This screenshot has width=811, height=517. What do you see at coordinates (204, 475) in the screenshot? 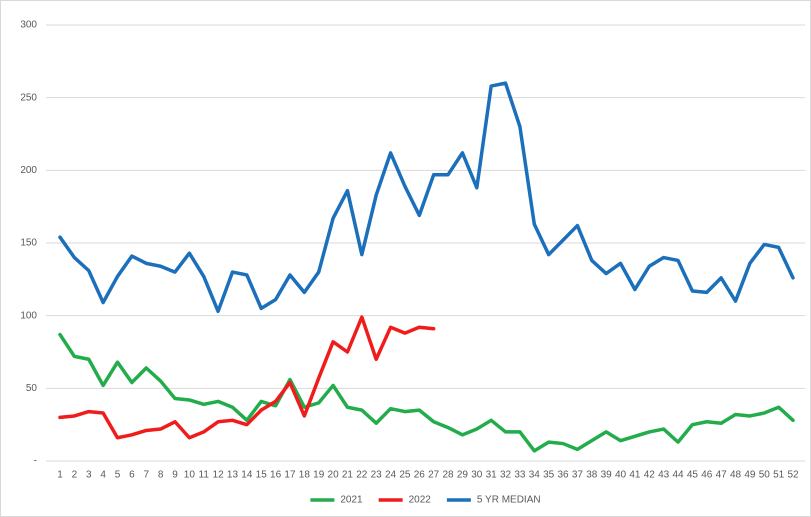
I see `x-tick-label: 11` at bounding box center [204, 475].